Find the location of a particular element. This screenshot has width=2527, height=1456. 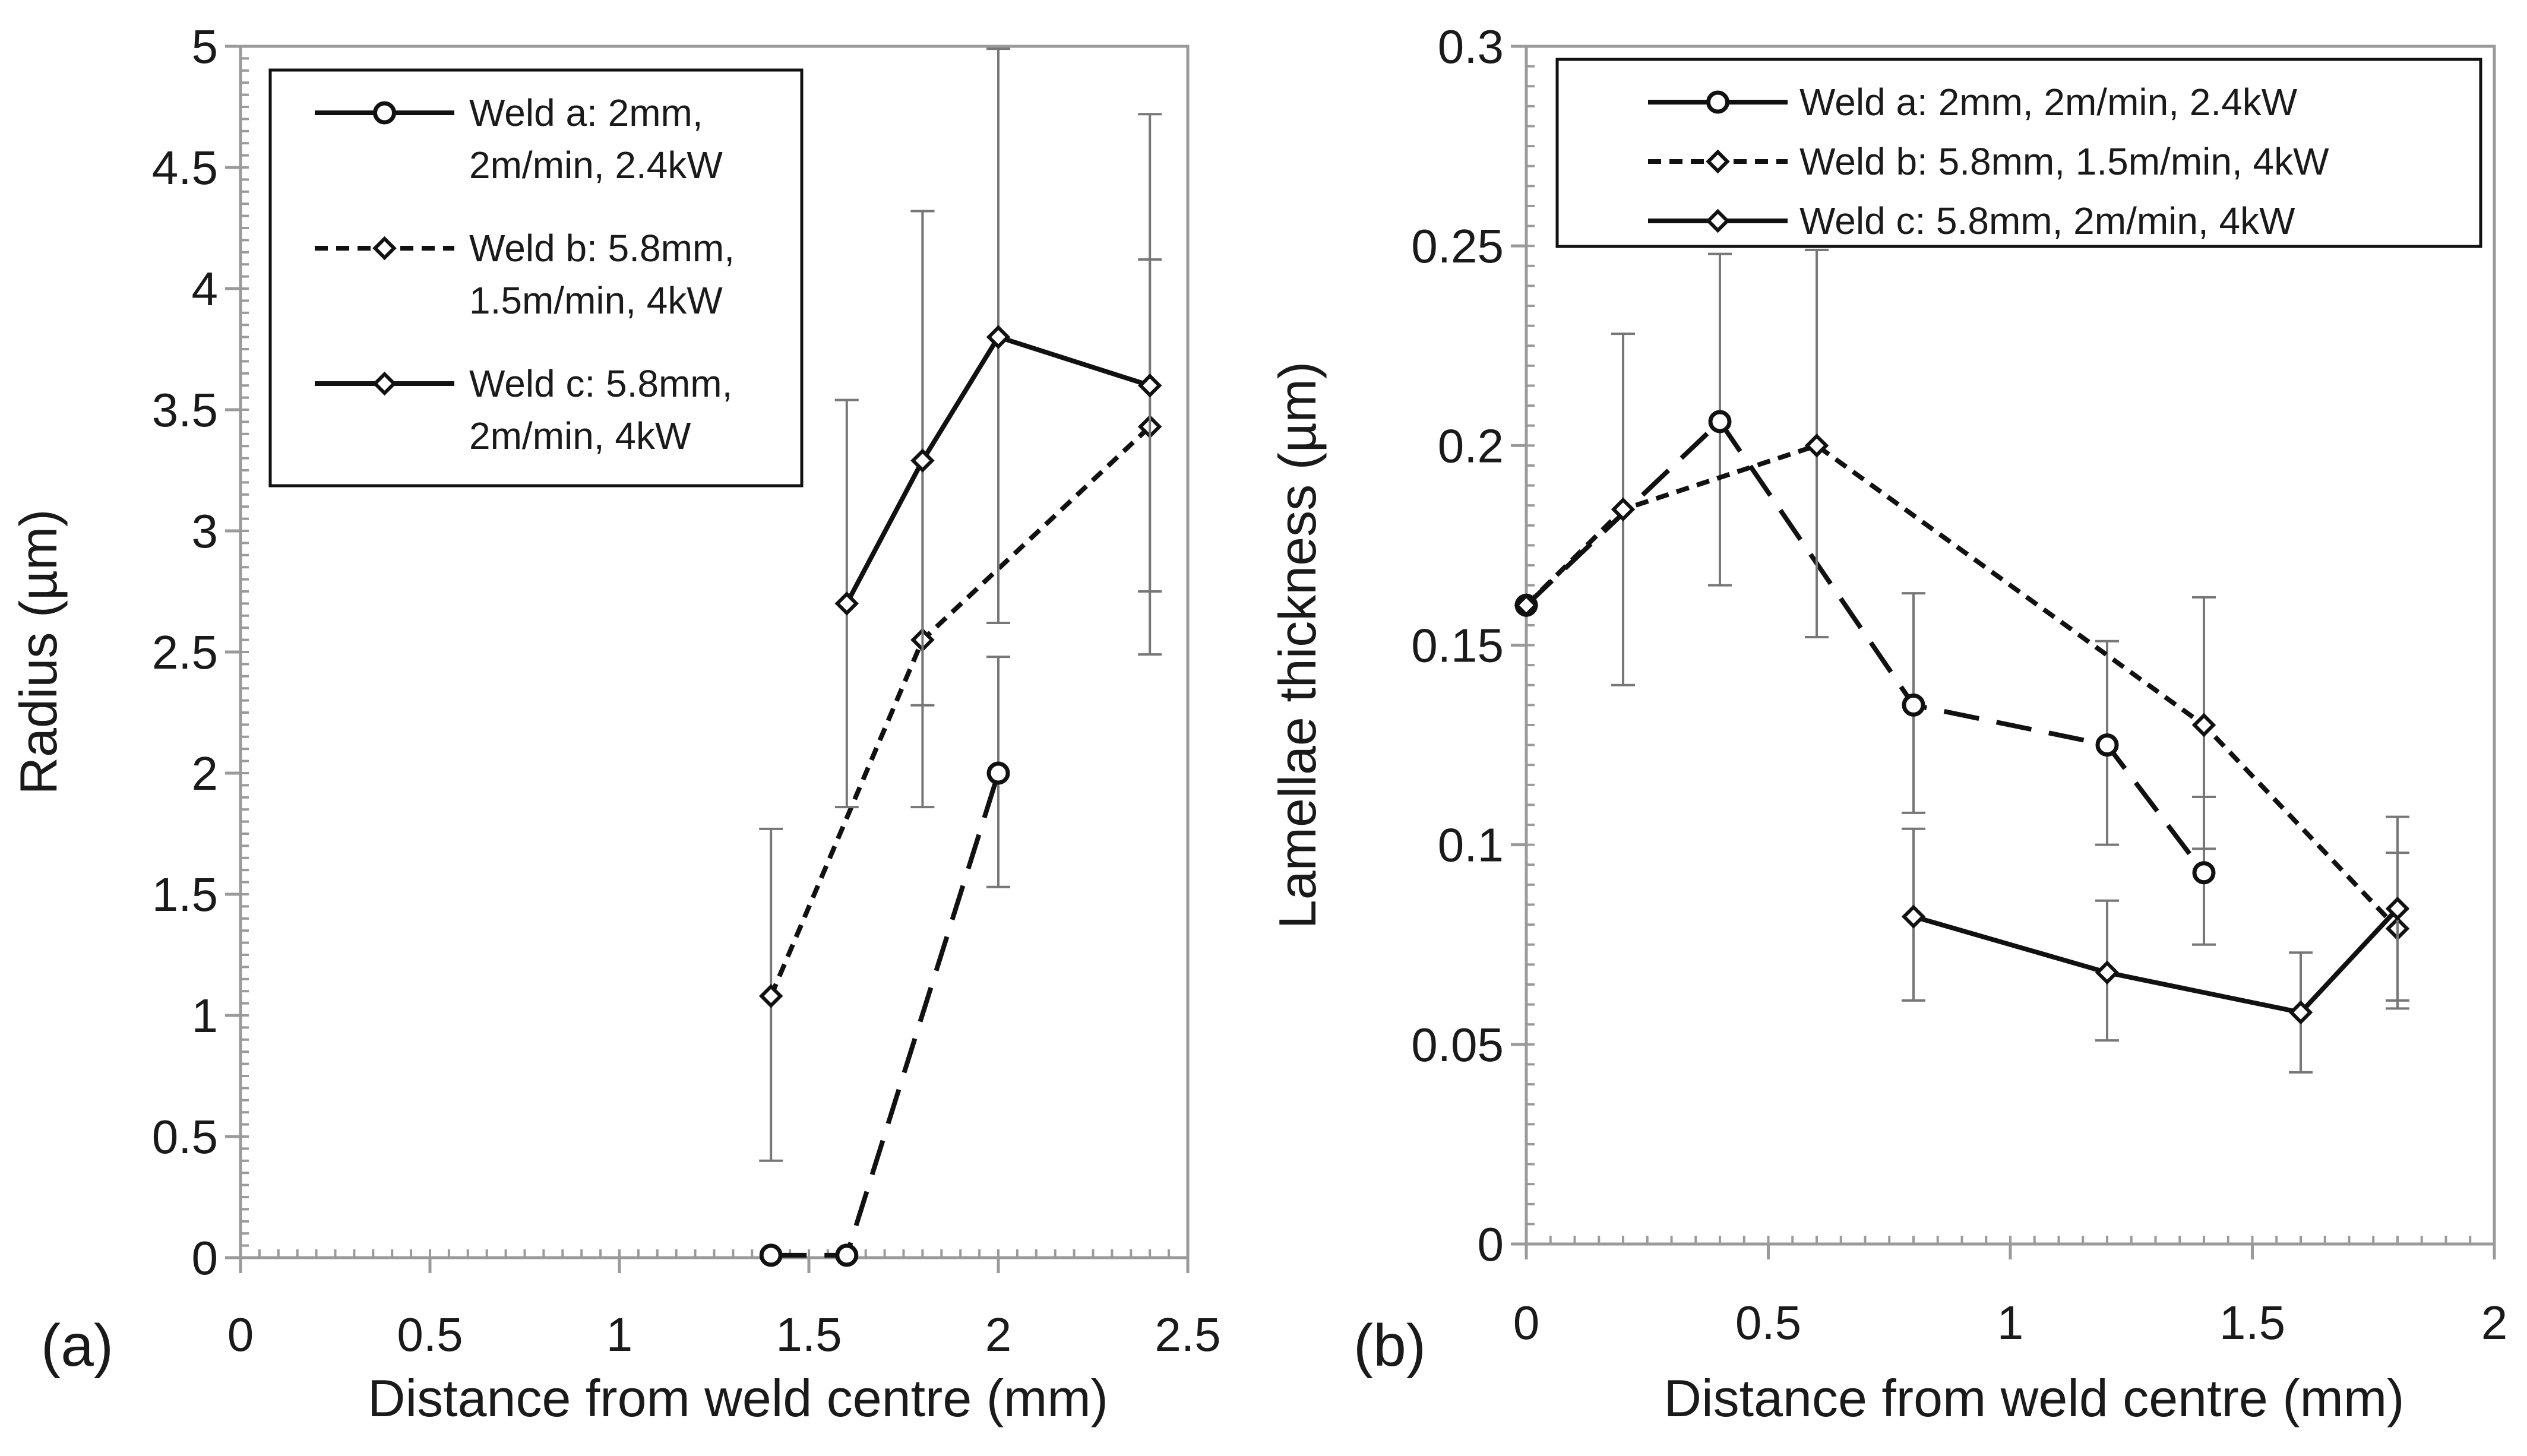

legend-entry-text: Weld a: 2mm, is located at coordinates (586, 112).